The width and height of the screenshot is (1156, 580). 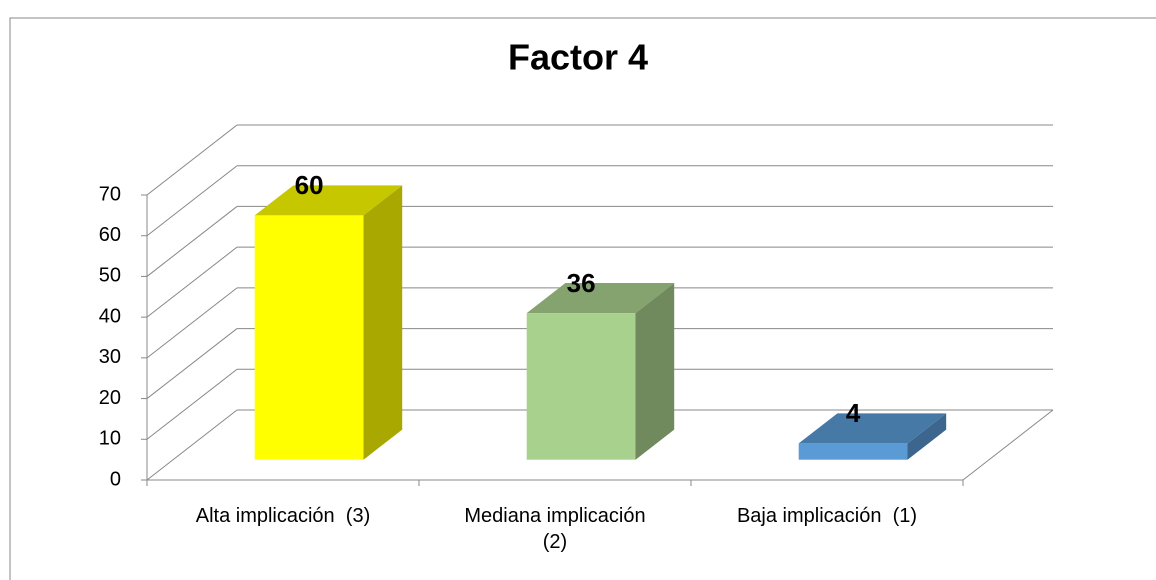 What do you see at coordinates (110, 276) in the screenshot?
I see `y-tick-label: 50` at bounding box center [110, 276].